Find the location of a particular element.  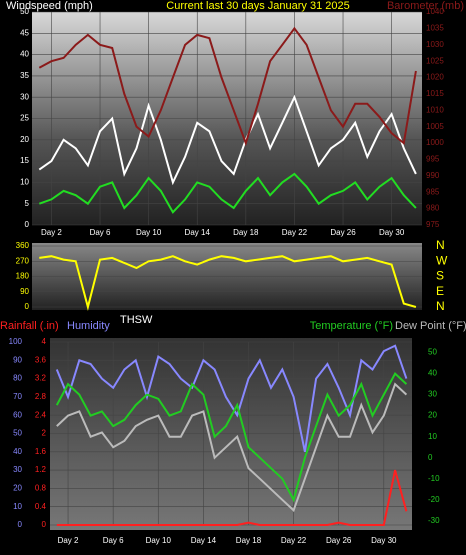

y2-tick-label: 20 is located at coordinates (432, 415).